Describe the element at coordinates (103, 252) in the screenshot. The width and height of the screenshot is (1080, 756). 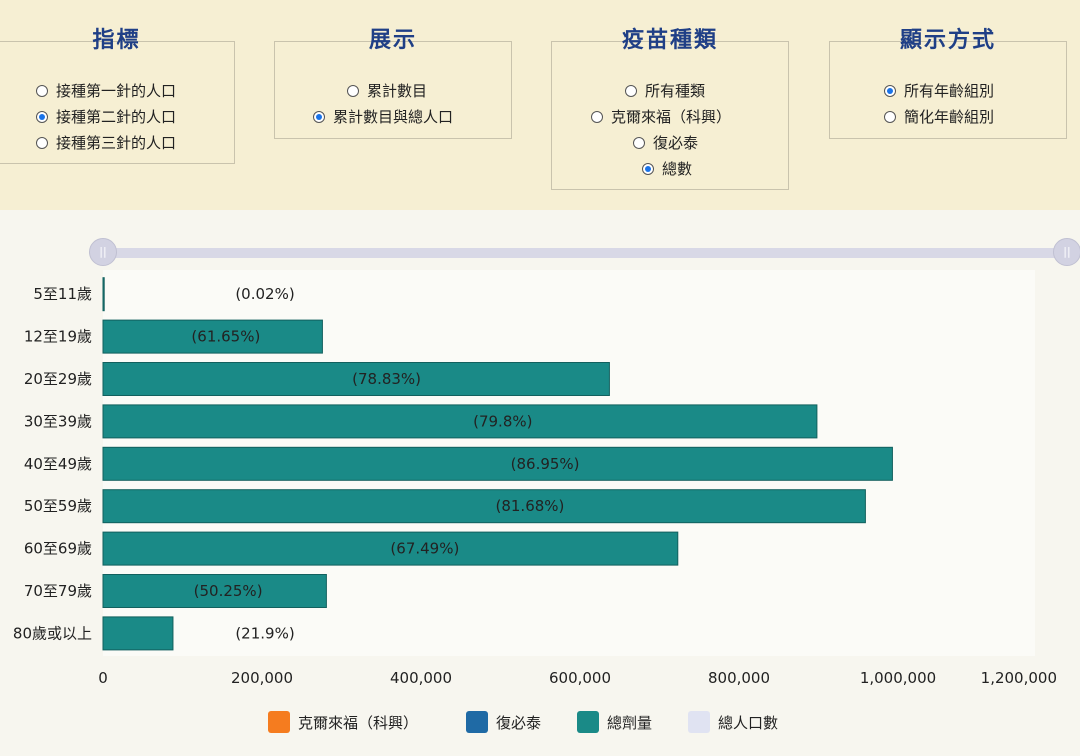
I see `range-slider-left-handle` at that location.